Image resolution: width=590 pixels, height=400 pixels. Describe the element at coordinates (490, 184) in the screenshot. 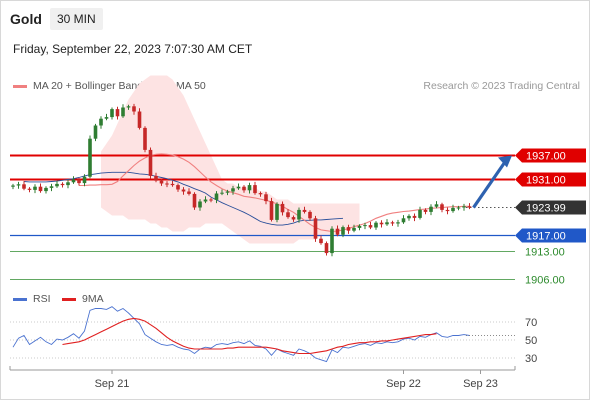

I see `forecast-arrow` at that location.